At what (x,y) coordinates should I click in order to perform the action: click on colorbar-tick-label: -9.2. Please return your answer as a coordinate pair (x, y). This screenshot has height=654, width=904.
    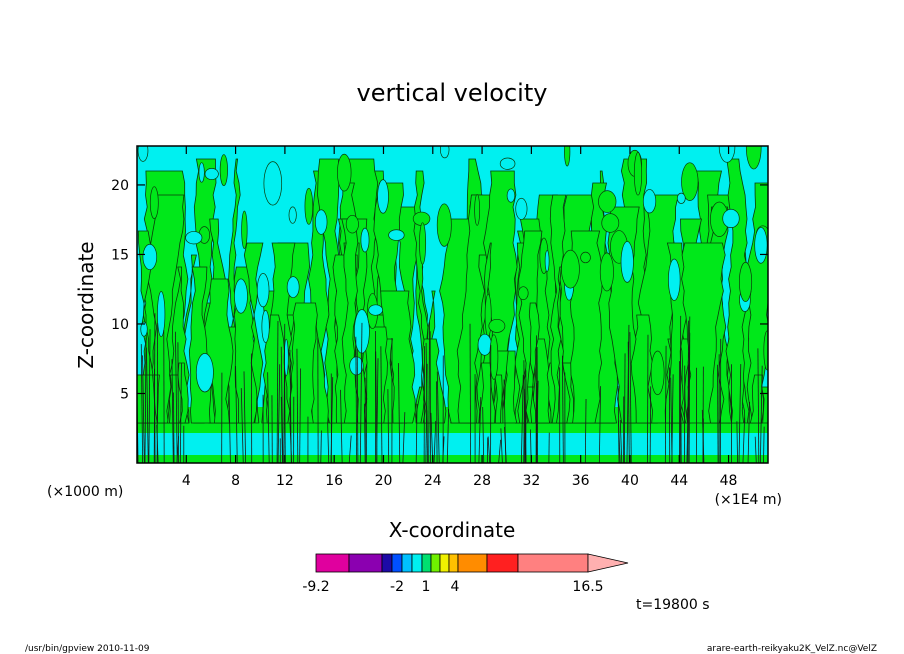
    Looking at the image, I should click on (315, 587).